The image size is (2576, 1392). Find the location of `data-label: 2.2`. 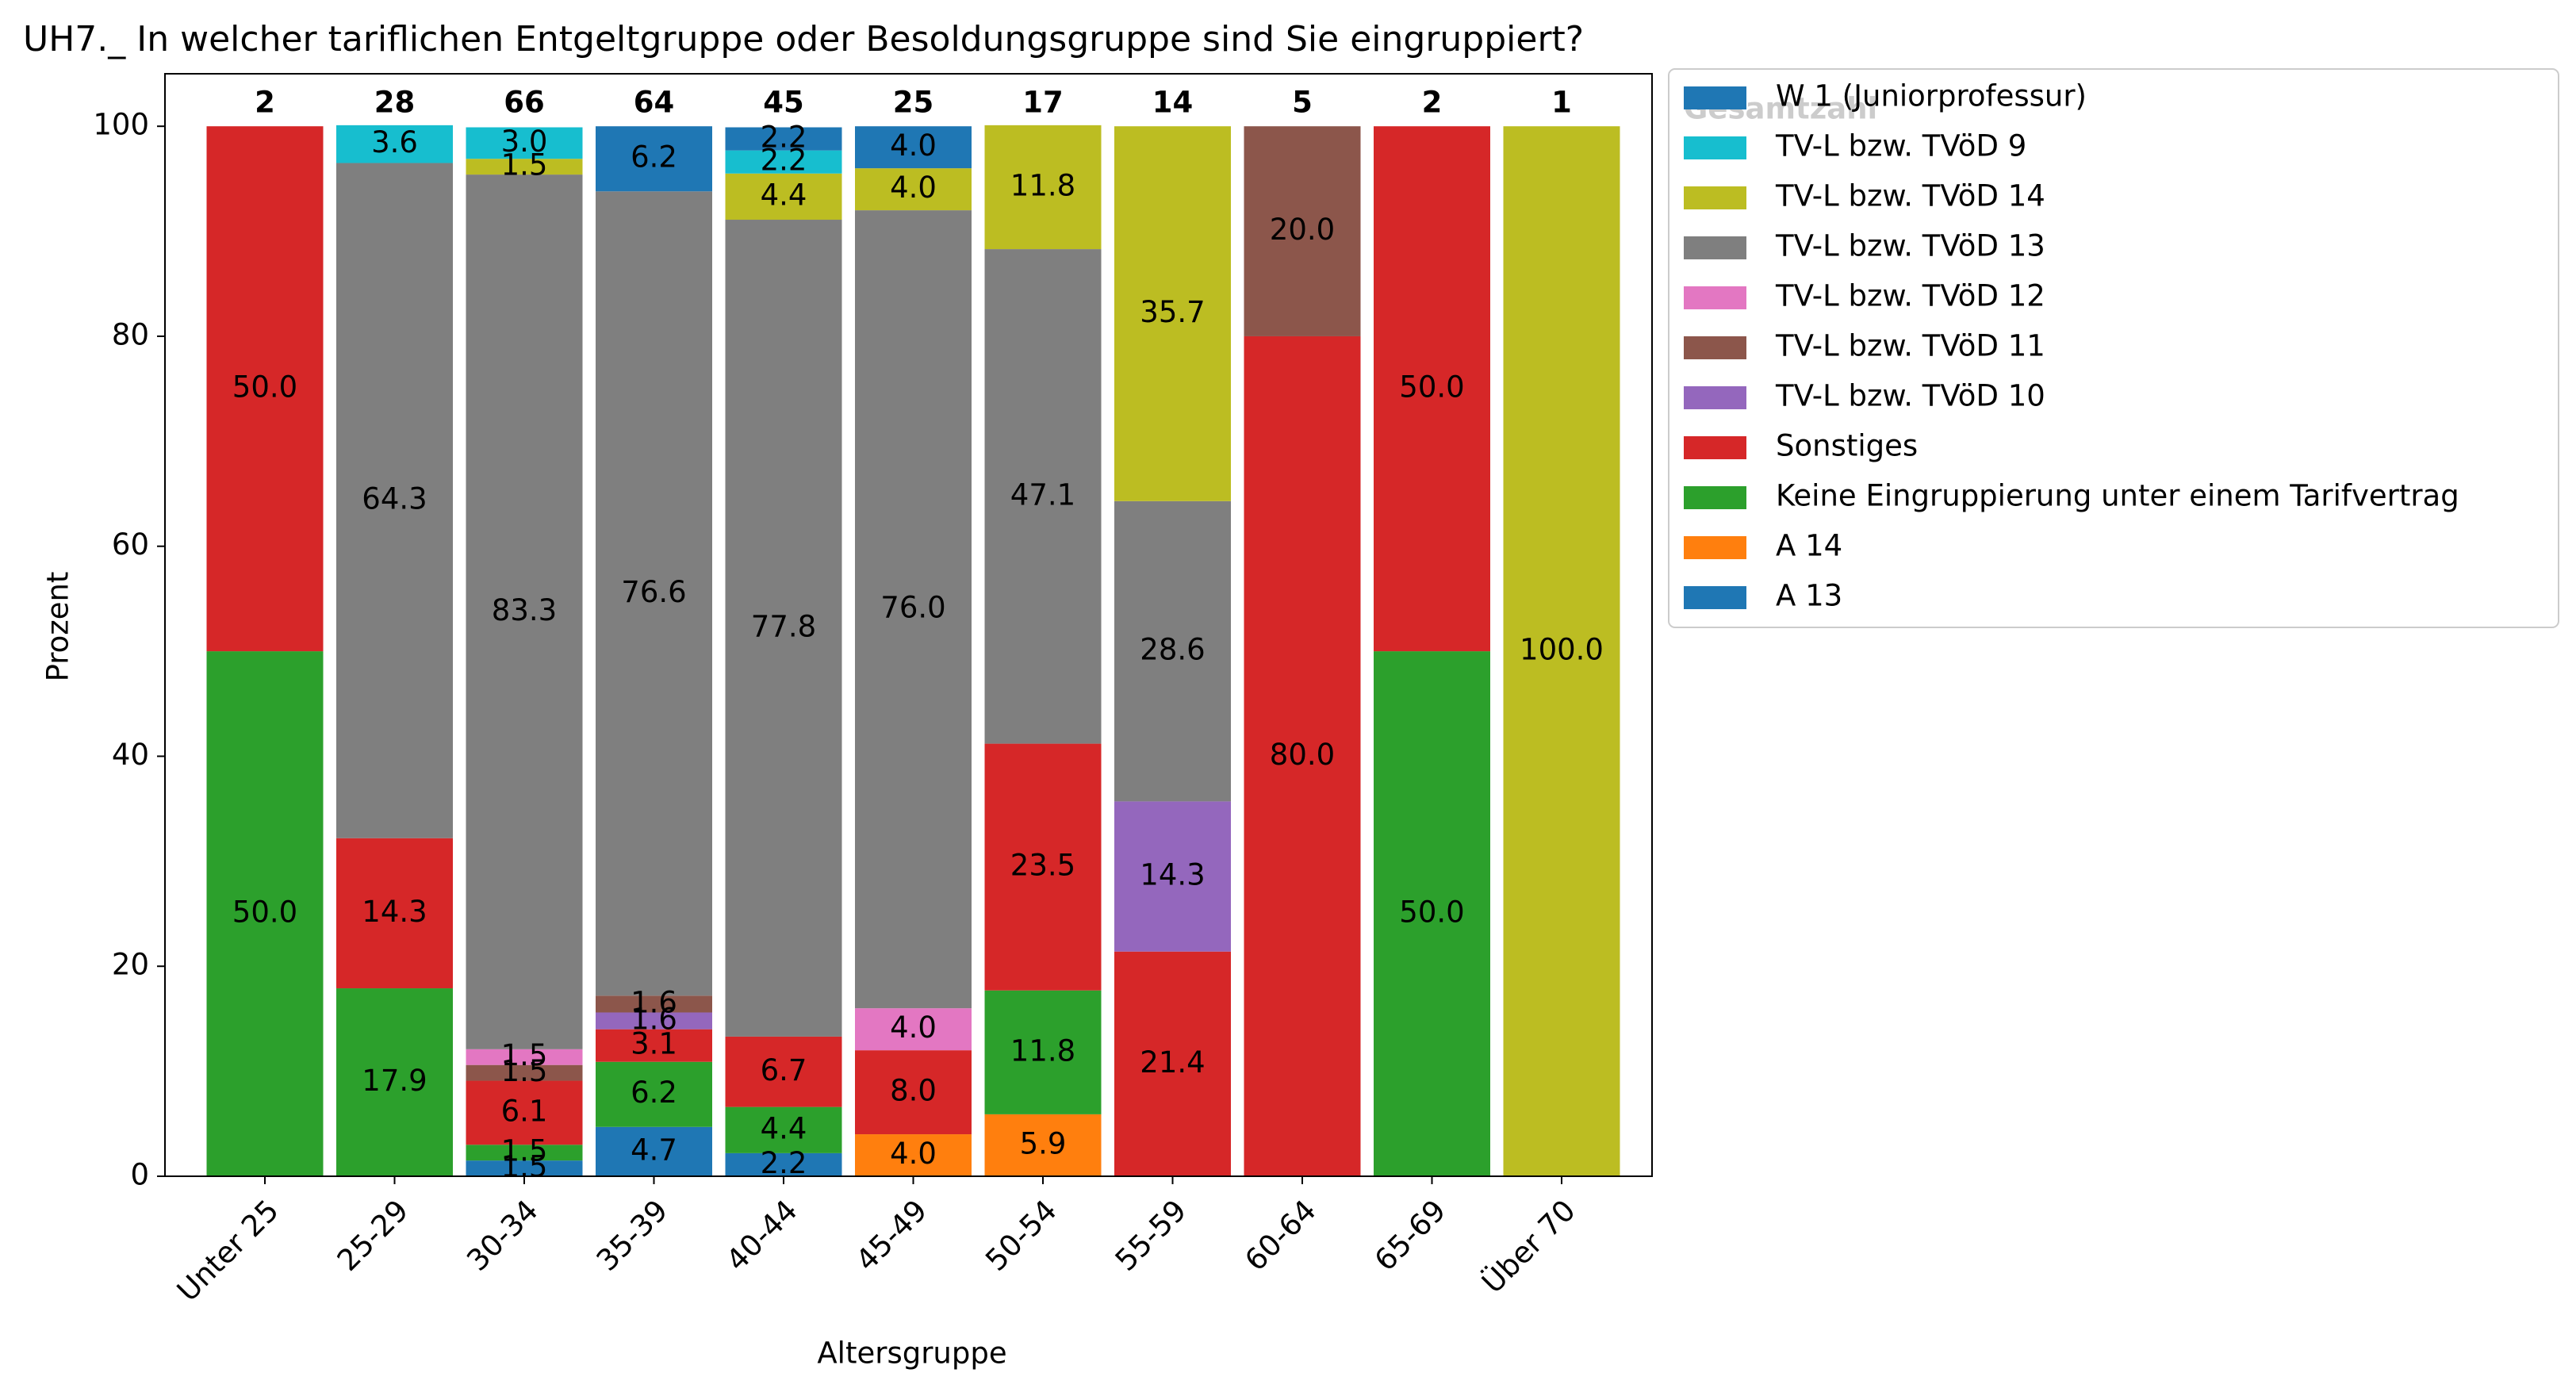

data-label: 2.2 is located at coordinates (784, 161).